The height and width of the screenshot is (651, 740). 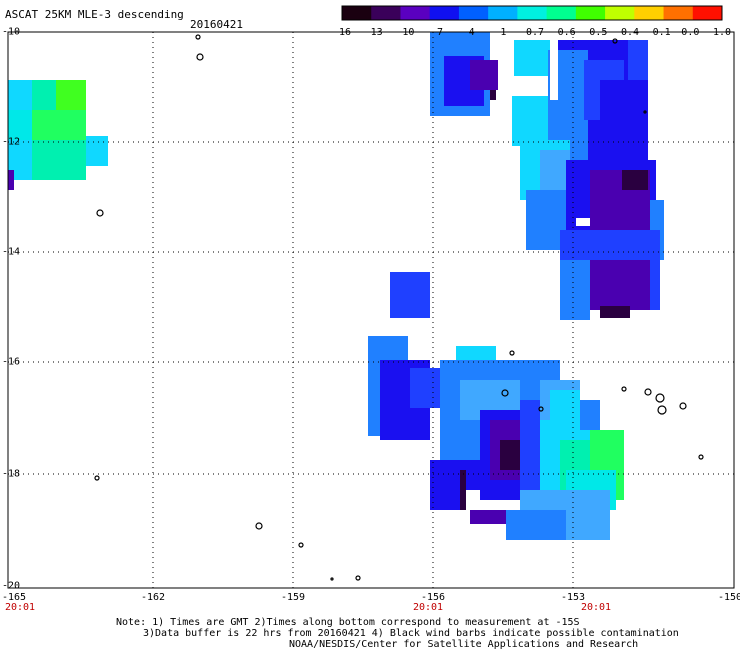 What do you see at coordinates (437, 32) in the screenshot?
I see `colorbar-label: -7` at bounding box center [437, 32].